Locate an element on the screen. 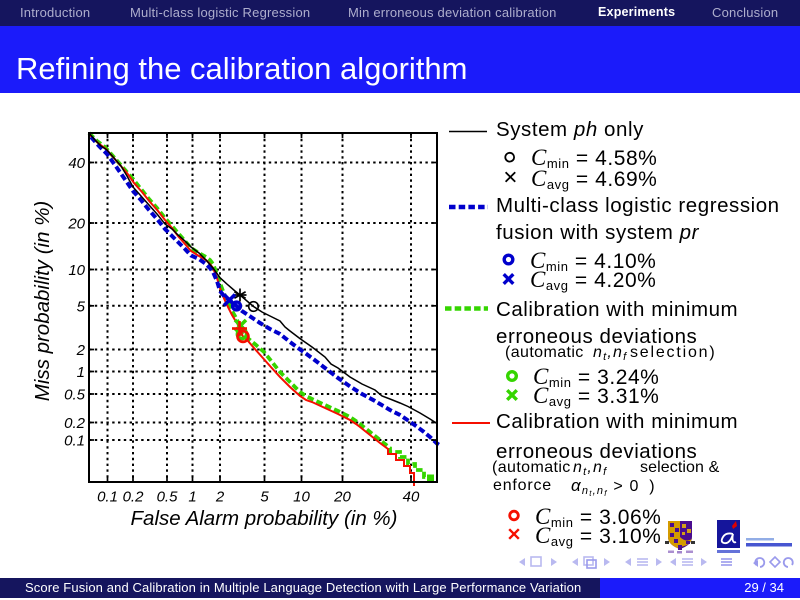 The image size is (800, 600). svg-text: False Alarm probability (in %) is located at coordinates (264, 518).